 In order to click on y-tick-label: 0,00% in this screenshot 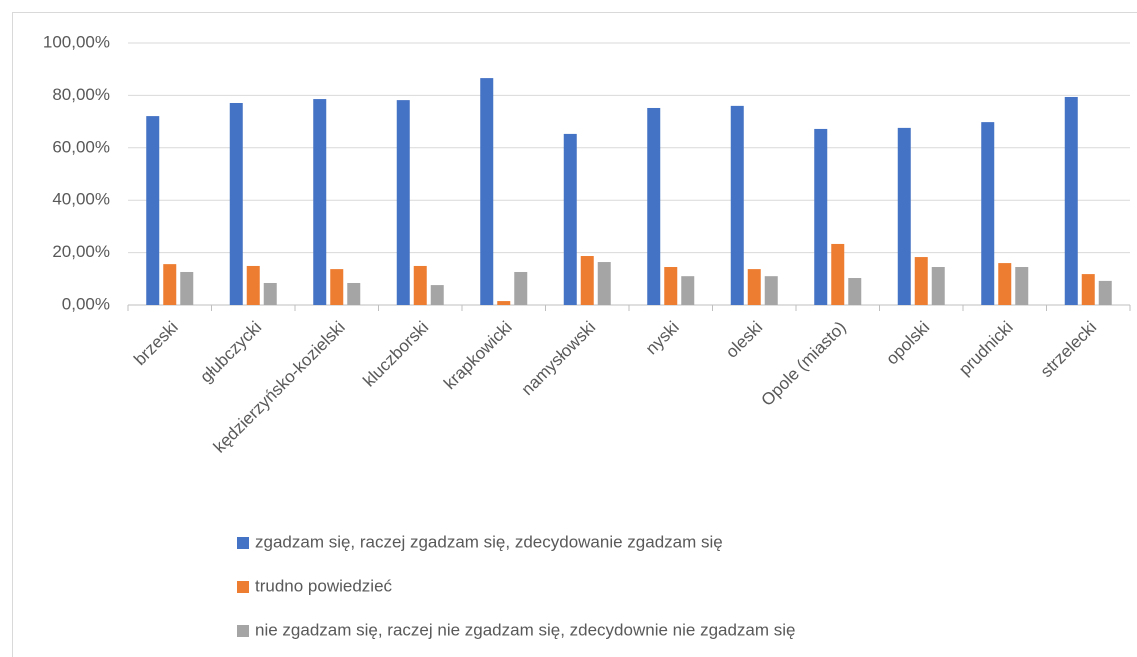, I will do `click(86, 303)`.